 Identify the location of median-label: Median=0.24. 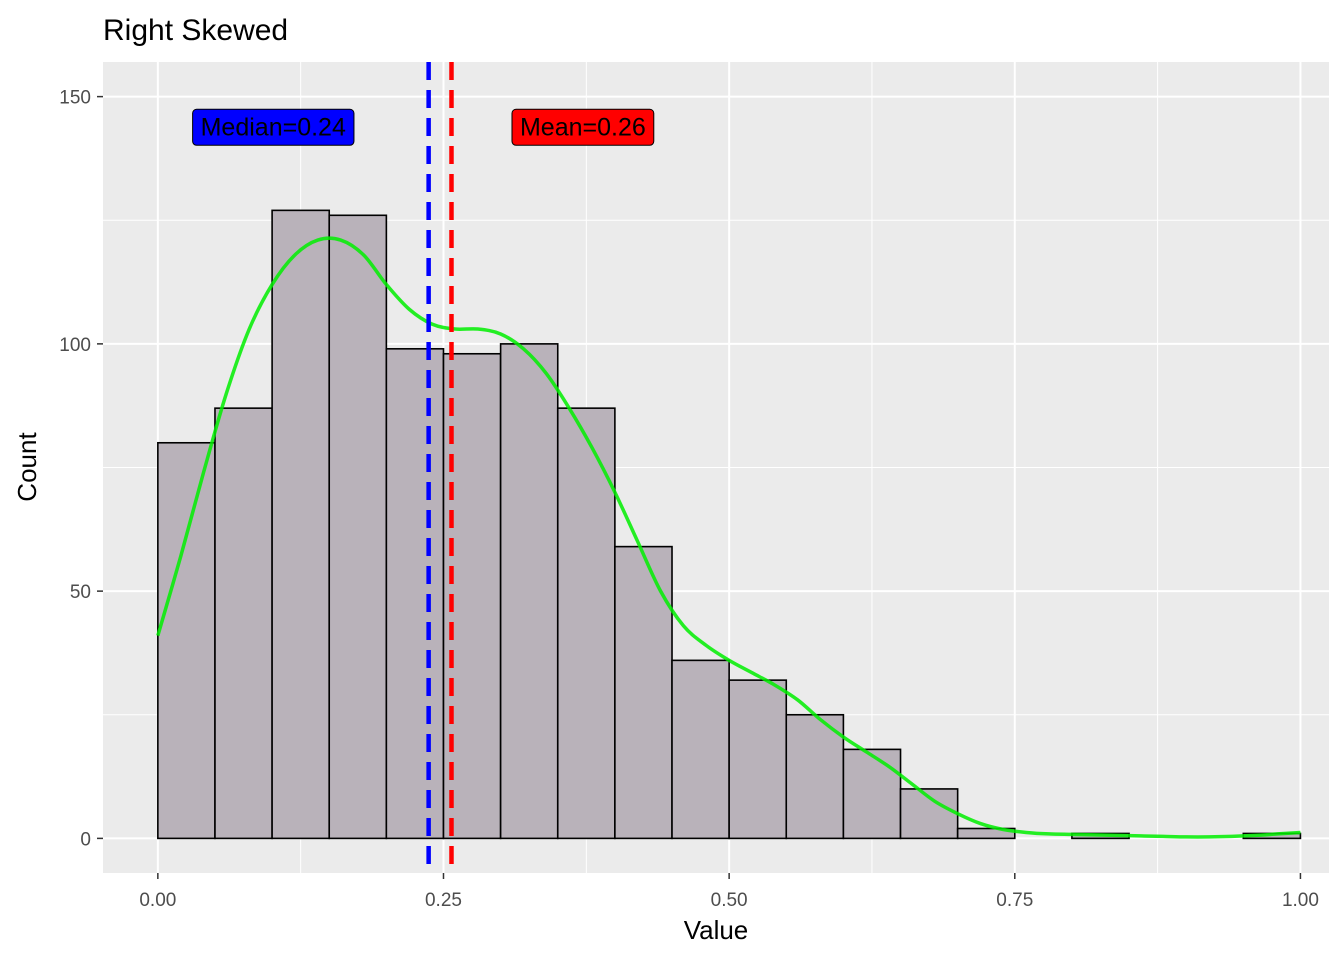
(273, 127).